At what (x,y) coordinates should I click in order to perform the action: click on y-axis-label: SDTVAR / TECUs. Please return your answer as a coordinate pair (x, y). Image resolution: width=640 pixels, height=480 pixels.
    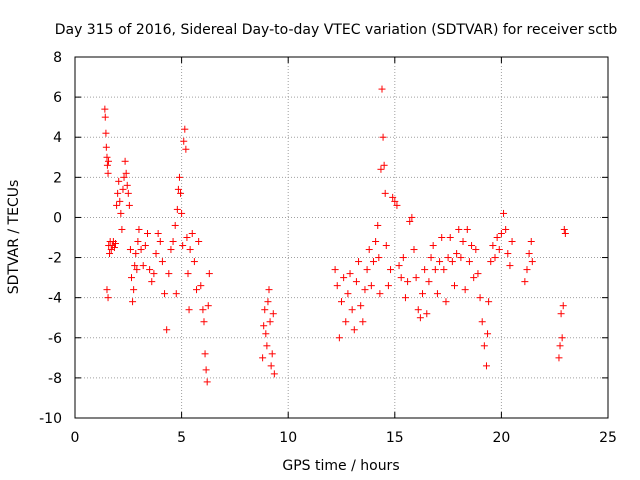
    Looking at the image, I should click on (14, 237).